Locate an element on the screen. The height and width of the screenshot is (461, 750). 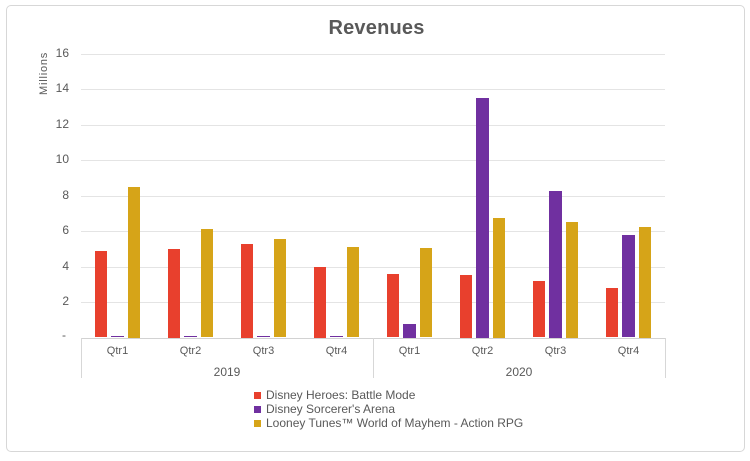
bar-s1-g5 is located at coordinates (482, 217).